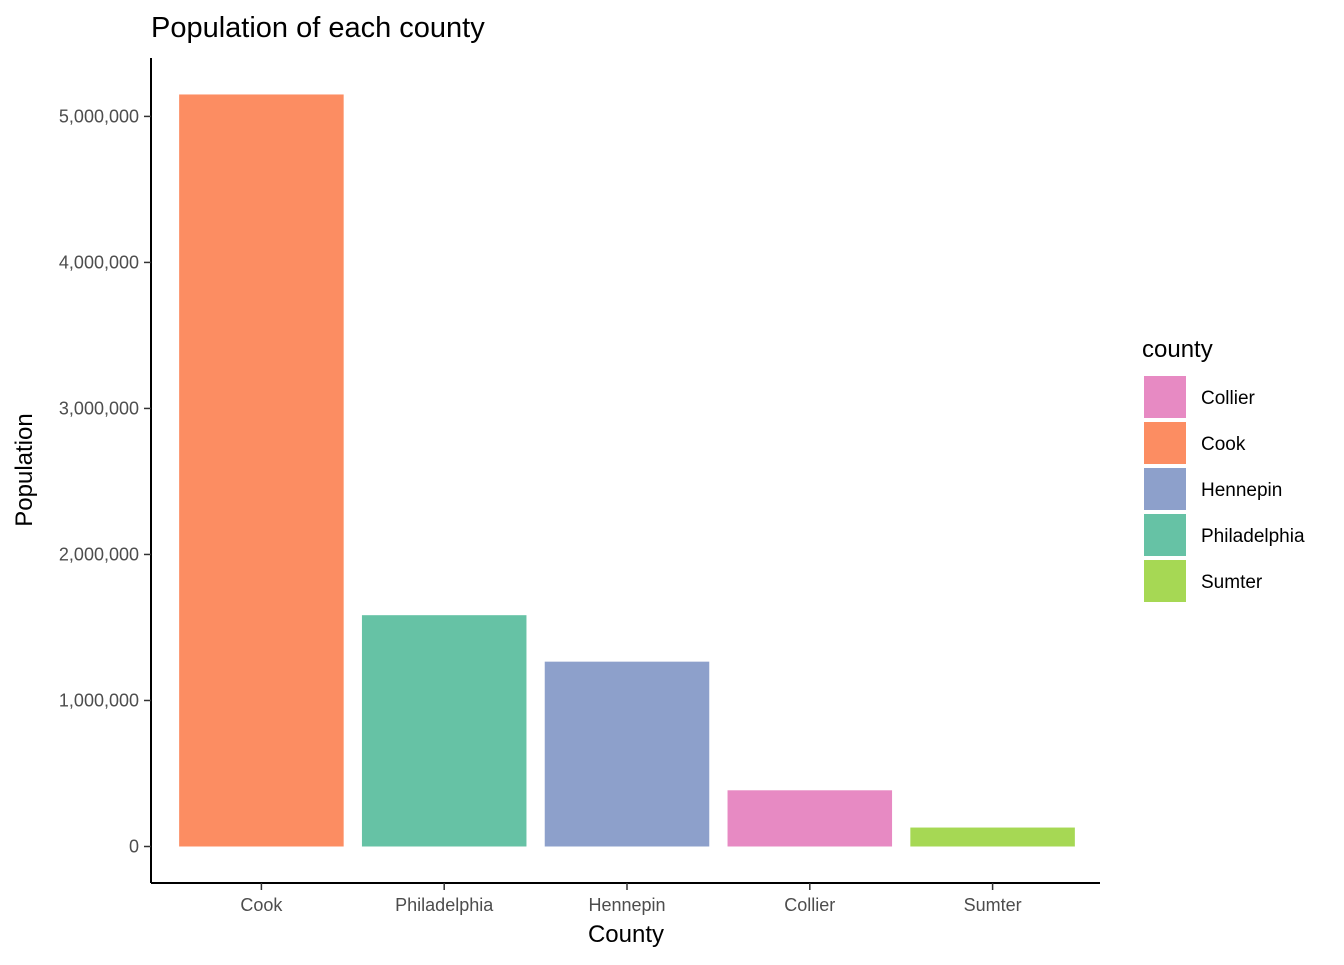 Image resolution: width=1344 pixels, height=965 pixels. What do you see at coordinates (99, 700) in the screenshot?
I see `y-tick-label: 1,000,000` at bounding box center [99, 700].